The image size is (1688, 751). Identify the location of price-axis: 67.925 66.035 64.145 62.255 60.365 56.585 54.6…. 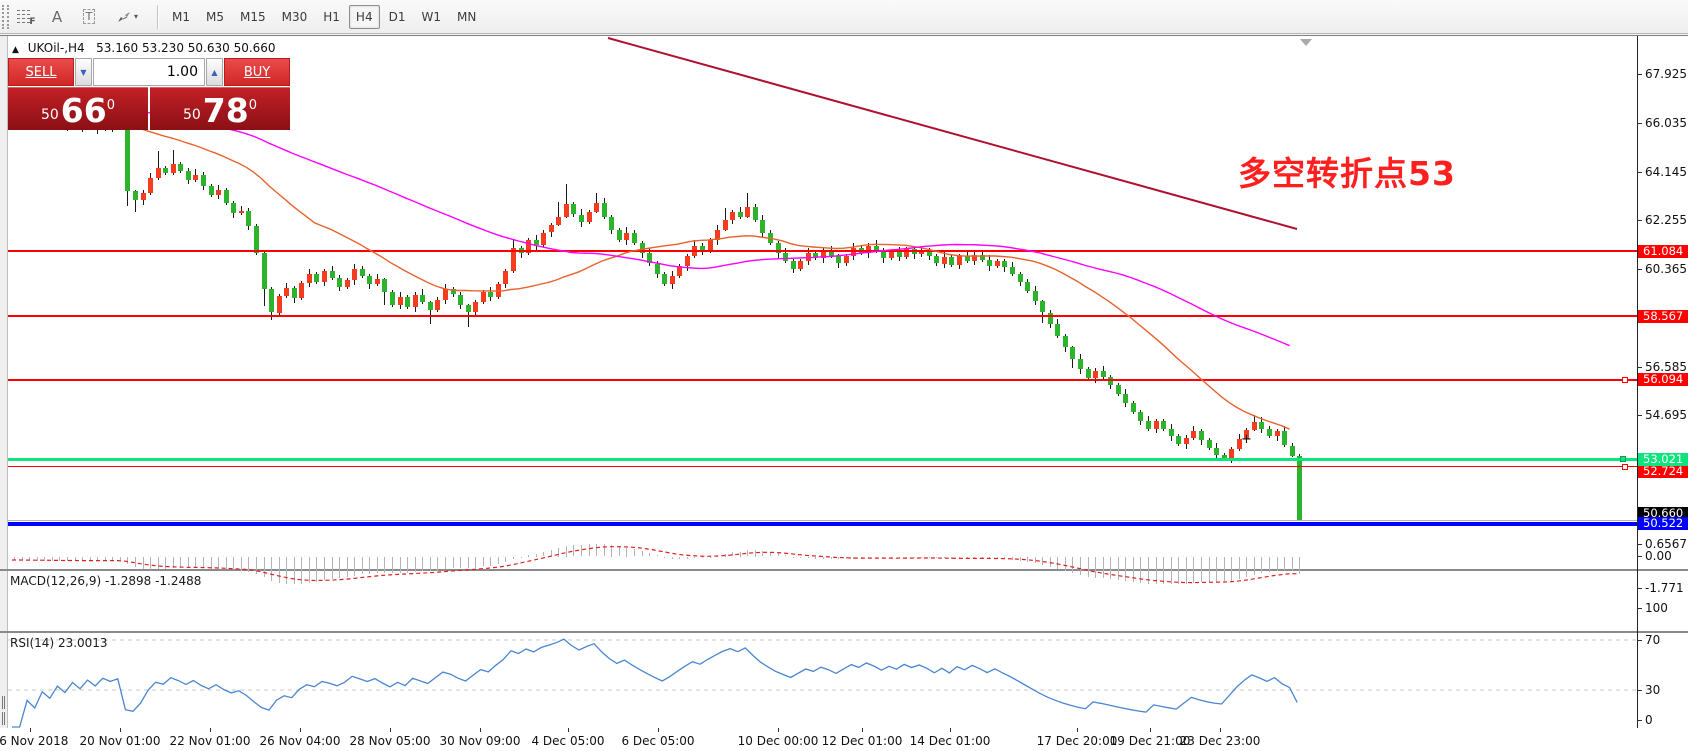
(1663, 393).